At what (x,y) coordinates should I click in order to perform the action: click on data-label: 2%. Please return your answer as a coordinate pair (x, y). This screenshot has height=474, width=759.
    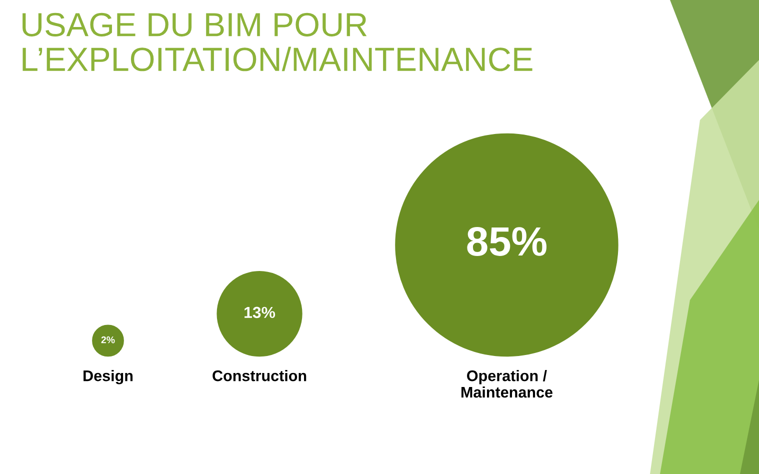
    Looking at the image, I should click on (108, 340).